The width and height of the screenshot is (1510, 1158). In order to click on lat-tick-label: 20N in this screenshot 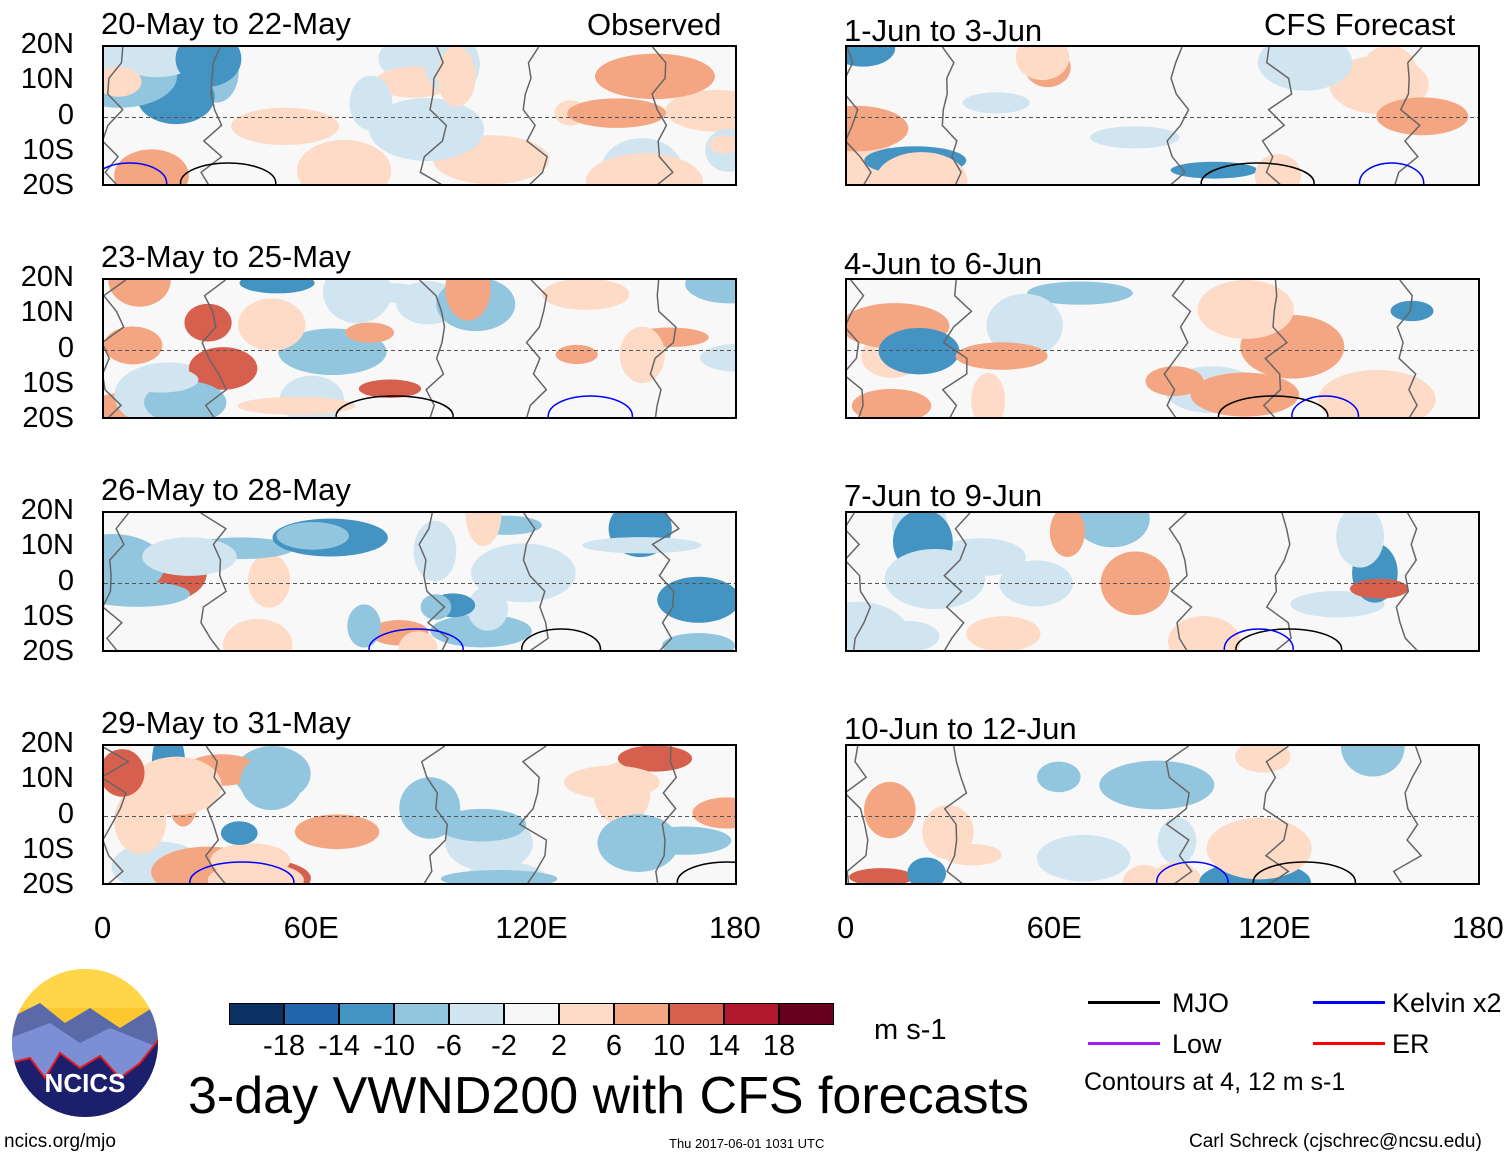, I will do `click(47, 44)`.